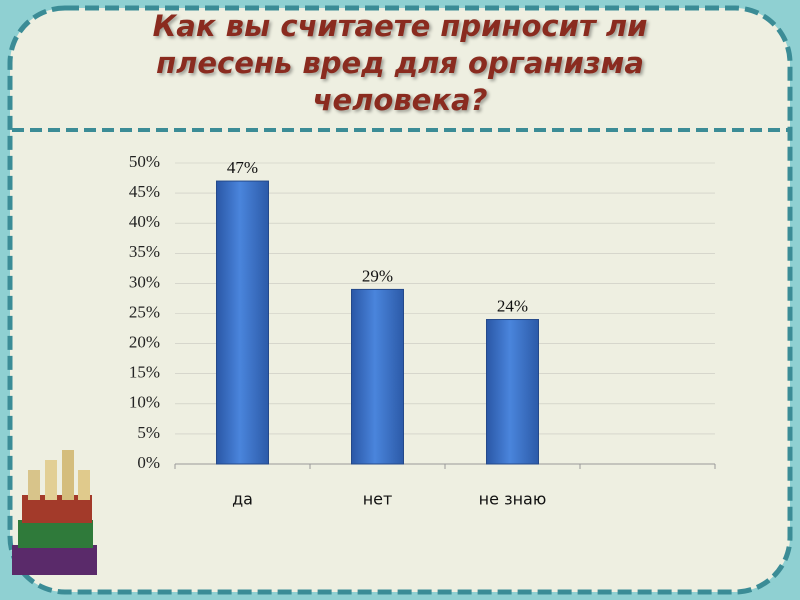  Describe the element at coordinates (54, 512) in the screenshot. I see `books-decoration` at that location.